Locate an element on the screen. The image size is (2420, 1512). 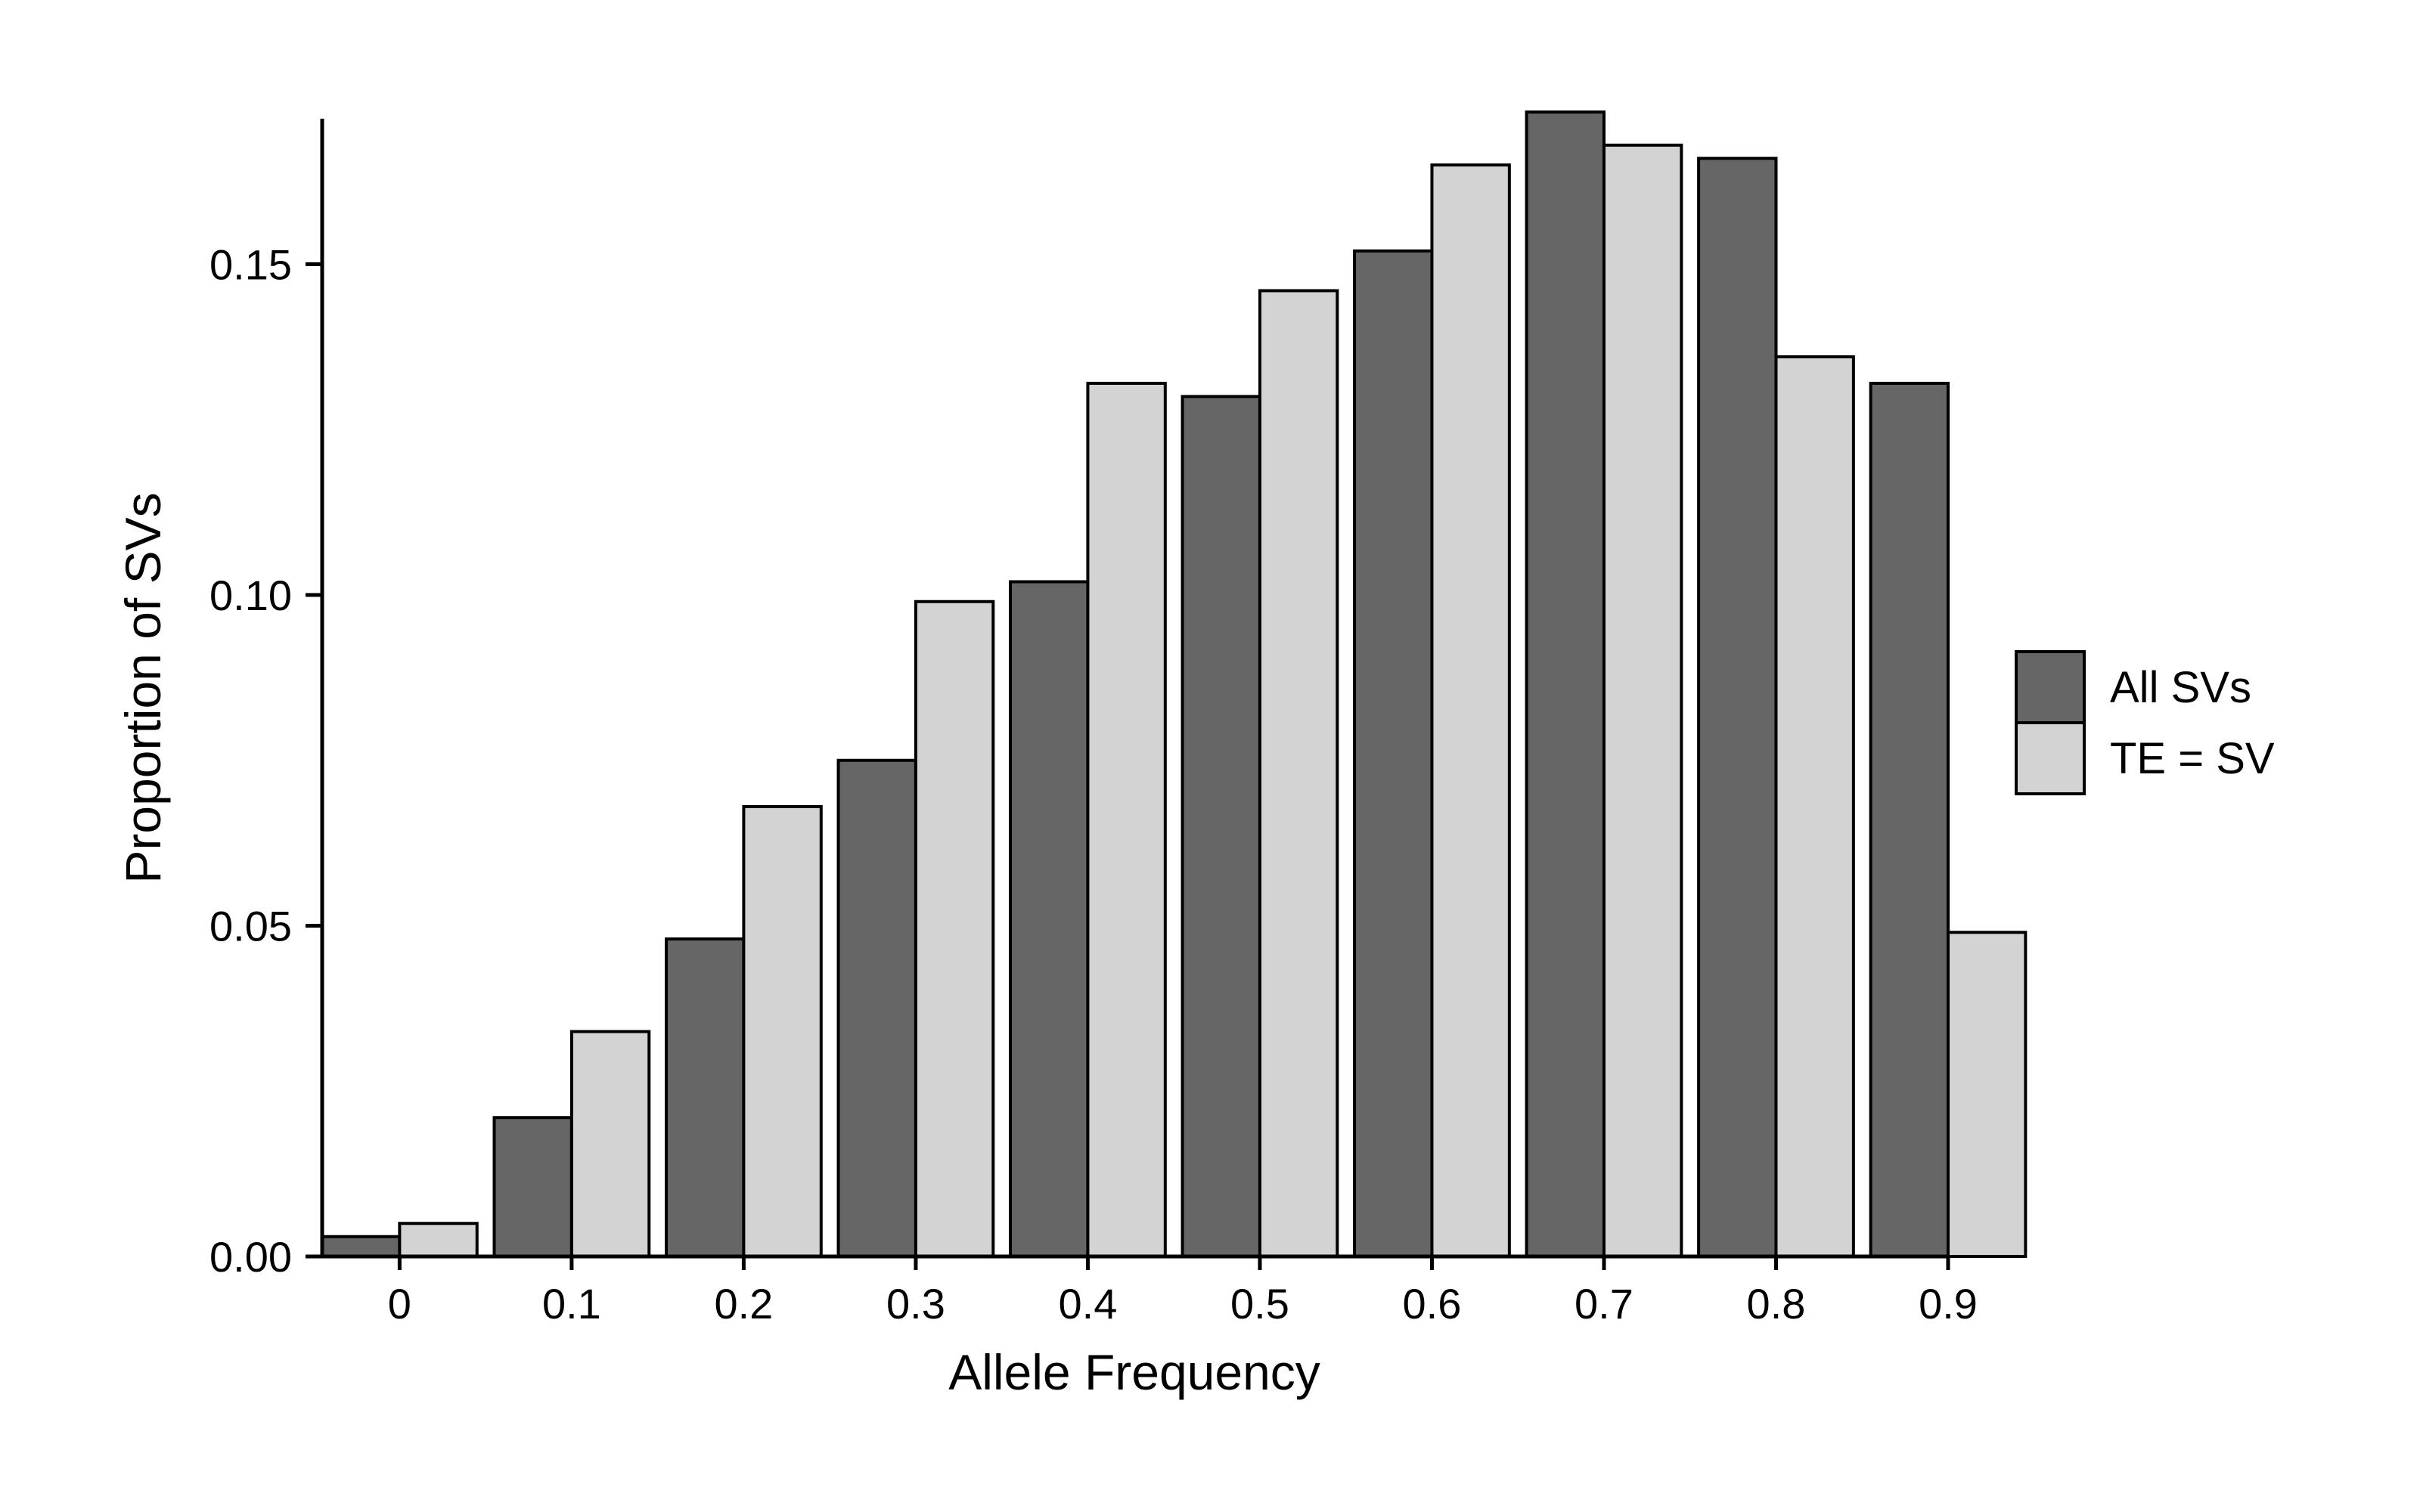
x-tick-label: 0.4 is located at coordinates (1088, 1304).